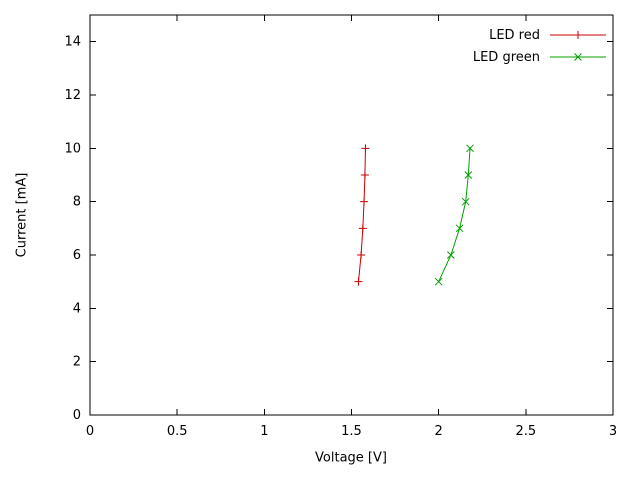 Image resolution: width=640 pixels, height=480 pixels. I want to click on series-line-led-red, so click(361, 215).